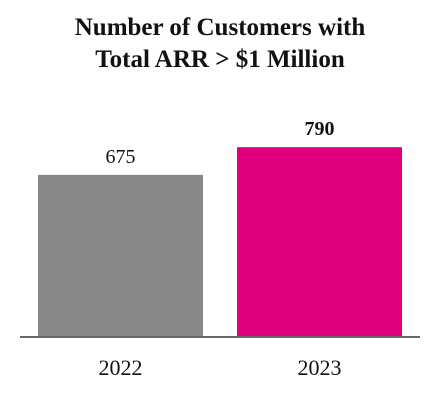  I want to click on chart-title-line-1: Number of Customers with, so click(220, 27).